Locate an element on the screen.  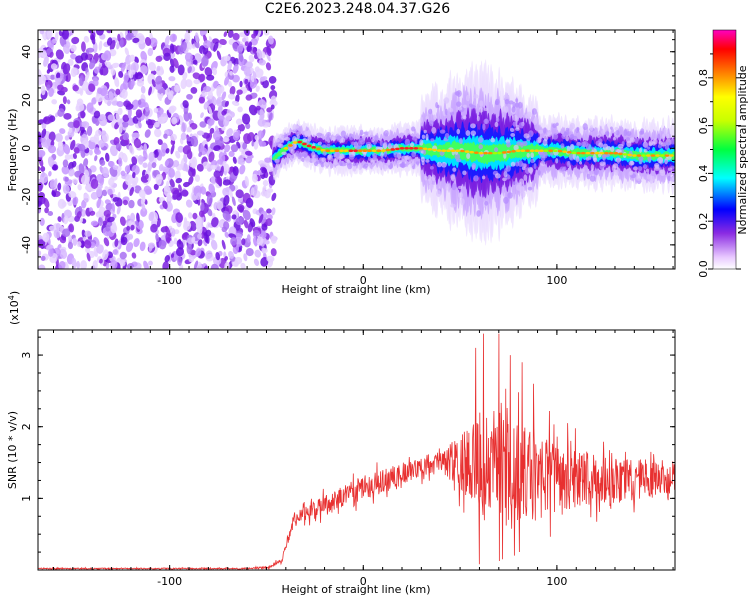
spectrogram-y-tick-label: 40 is located at coordinates (26, 52).